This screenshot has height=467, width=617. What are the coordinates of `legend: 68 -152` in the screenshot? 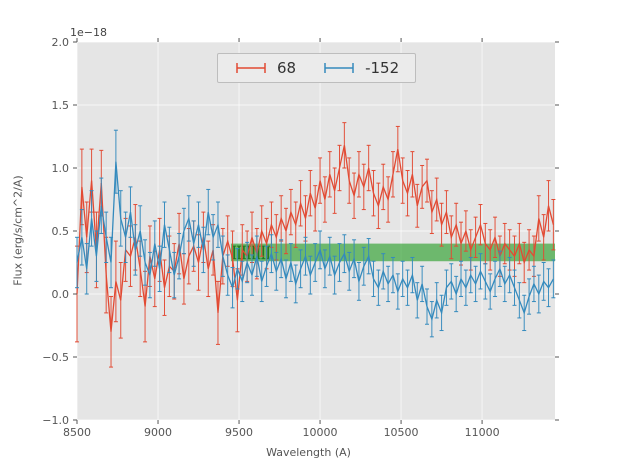 It's located at (317, 68).